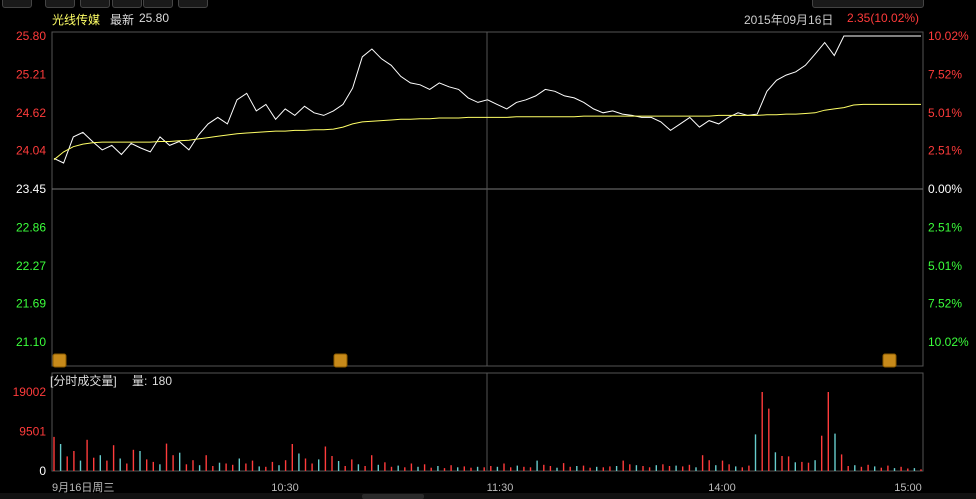  Describe the element at coordinates (868, 4) in the screenshot. I see `tab-overlay` at that location.